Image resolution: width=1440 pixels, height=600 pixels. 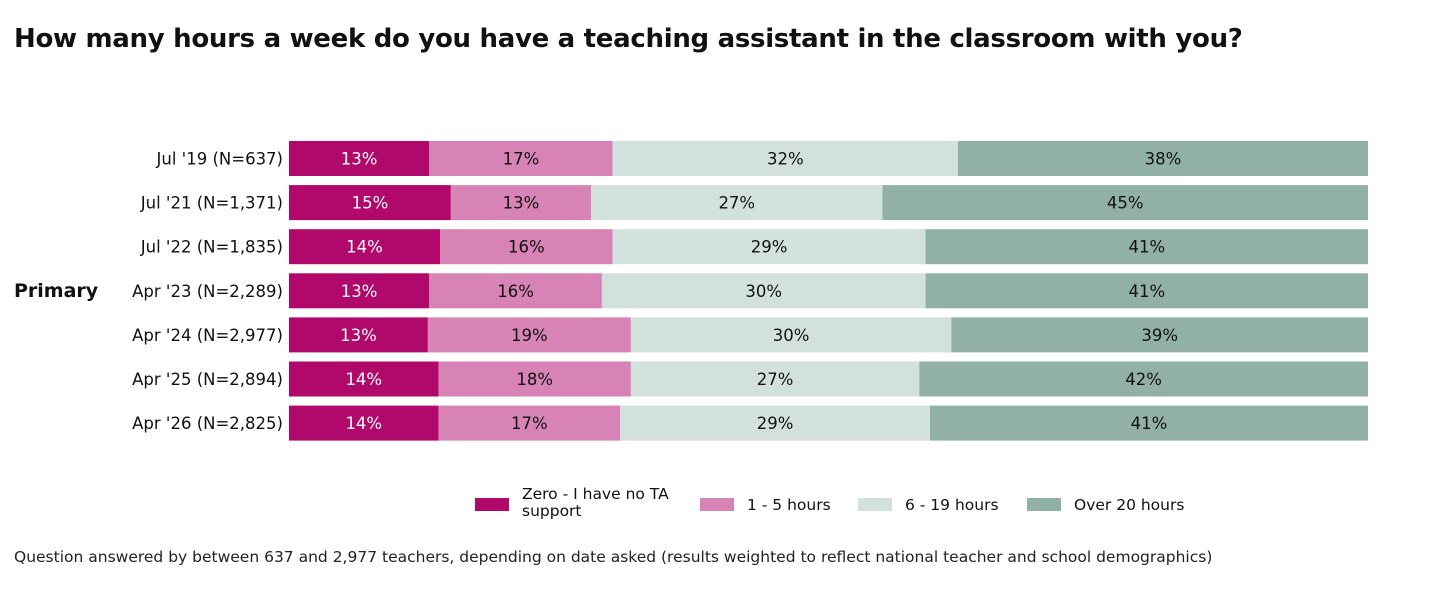 What do you see at coordinates (207, 379) in the screenshot?
I see `category-label: Apr '25 (N=2,894)` at bounding box center [207, 379].